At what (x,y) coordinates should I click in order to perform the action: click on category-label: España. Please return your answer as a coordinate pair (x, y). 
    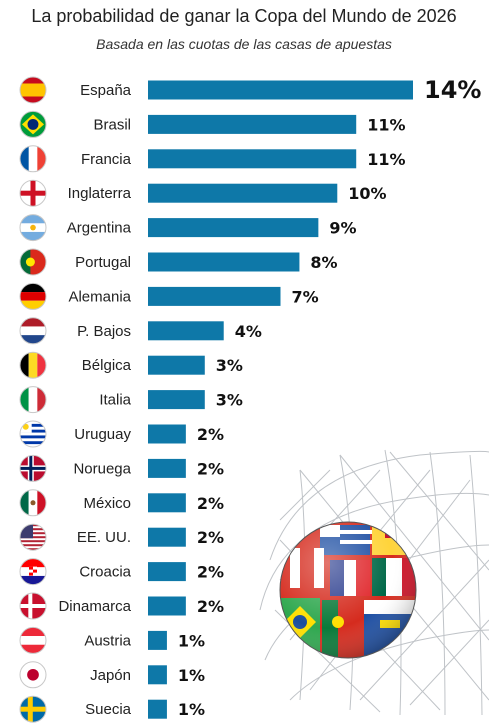
    Looking at the image, I should click on (106, 90).